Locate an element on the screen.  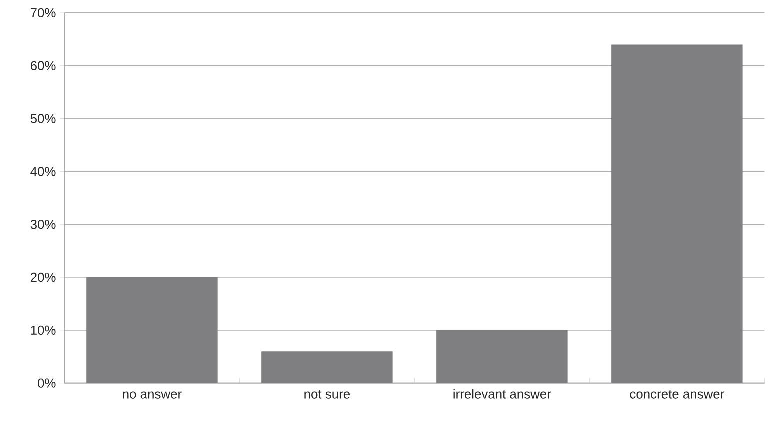
x-tick-label: not sure is located at coordinates (327, 394).